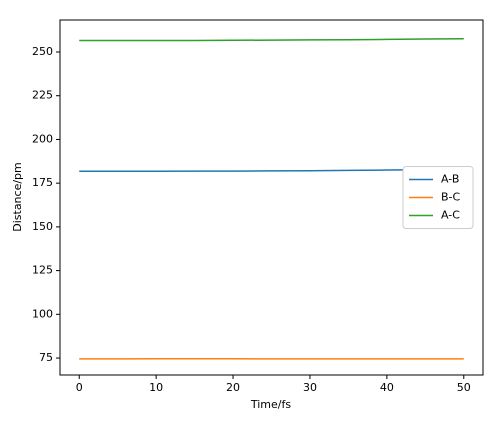 Image resolution: width=500 pixels, height=424 pixels. I want to click on line-series, so click(271, 40).